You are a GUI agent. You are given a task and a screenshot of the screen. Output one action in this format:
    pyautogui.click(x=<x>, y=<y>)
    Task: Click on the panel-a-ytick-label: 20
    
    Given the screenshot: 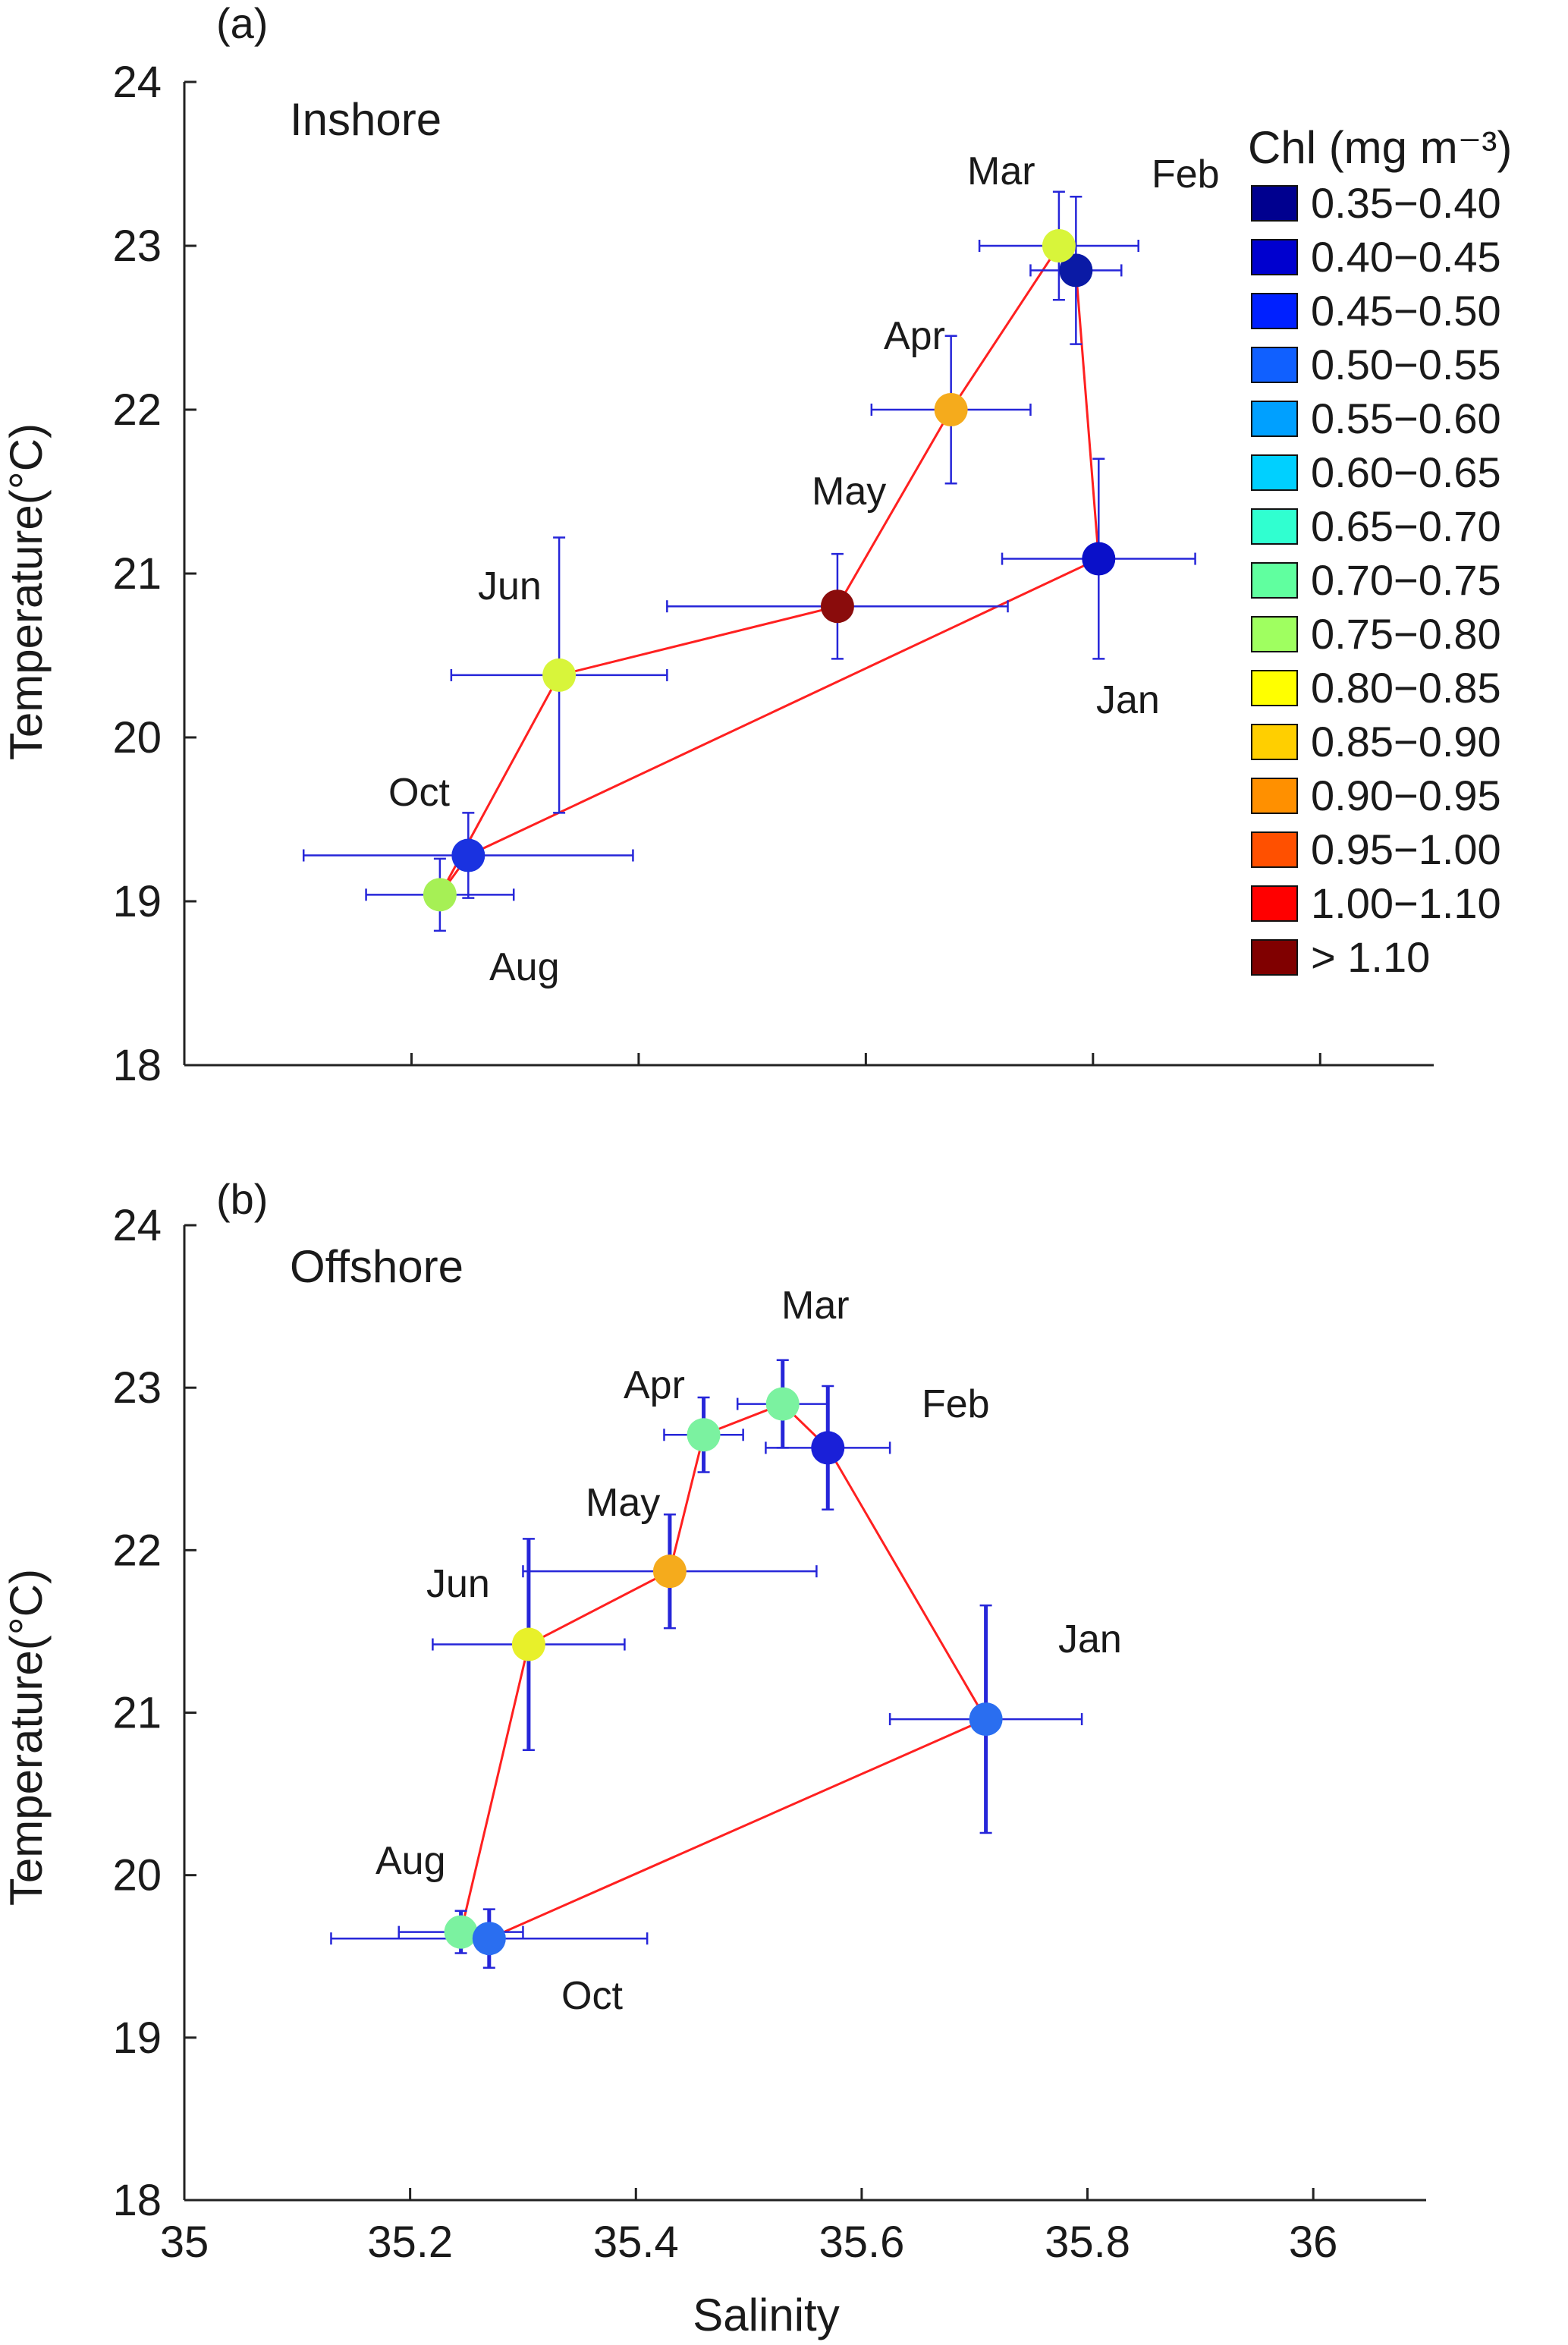 What is the action you would take?
    pyautogui.click(x=137, y=737)
    